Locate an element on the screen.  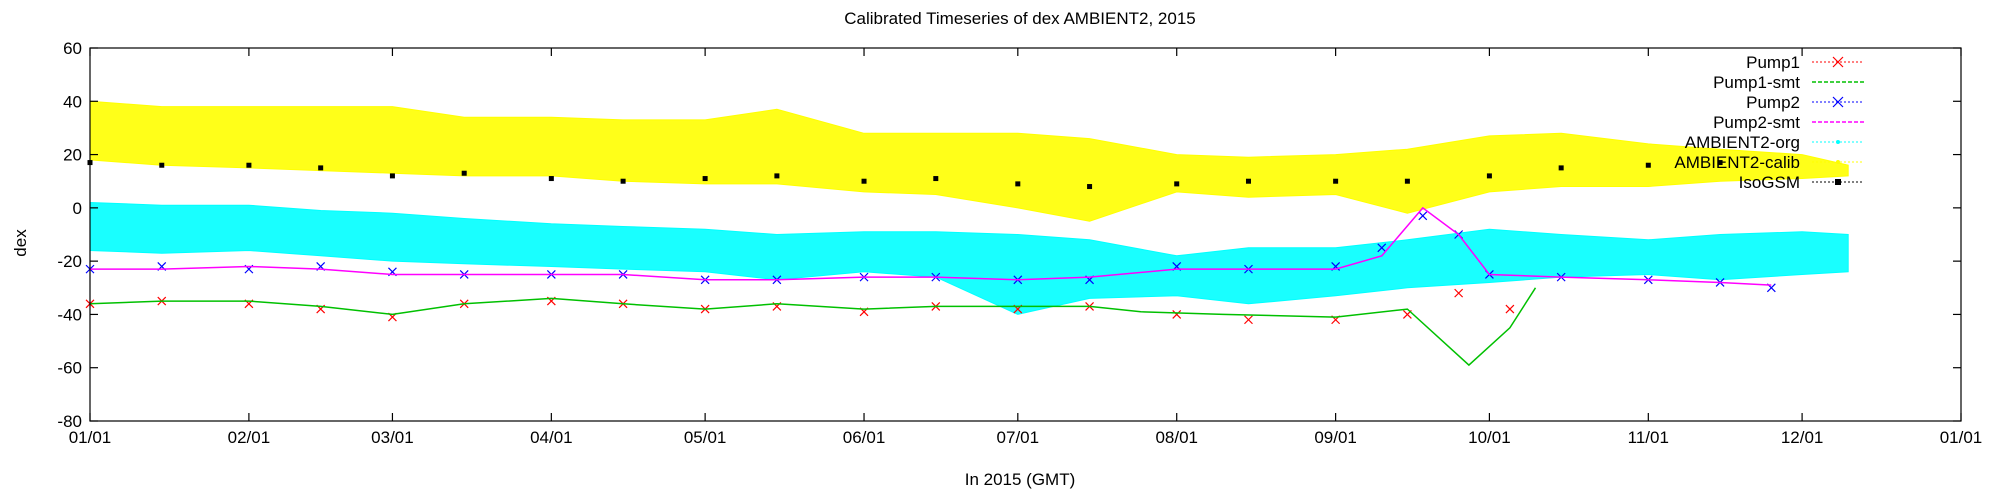
legend-label: Pump2-smt is located at coordinates (1756, 122).